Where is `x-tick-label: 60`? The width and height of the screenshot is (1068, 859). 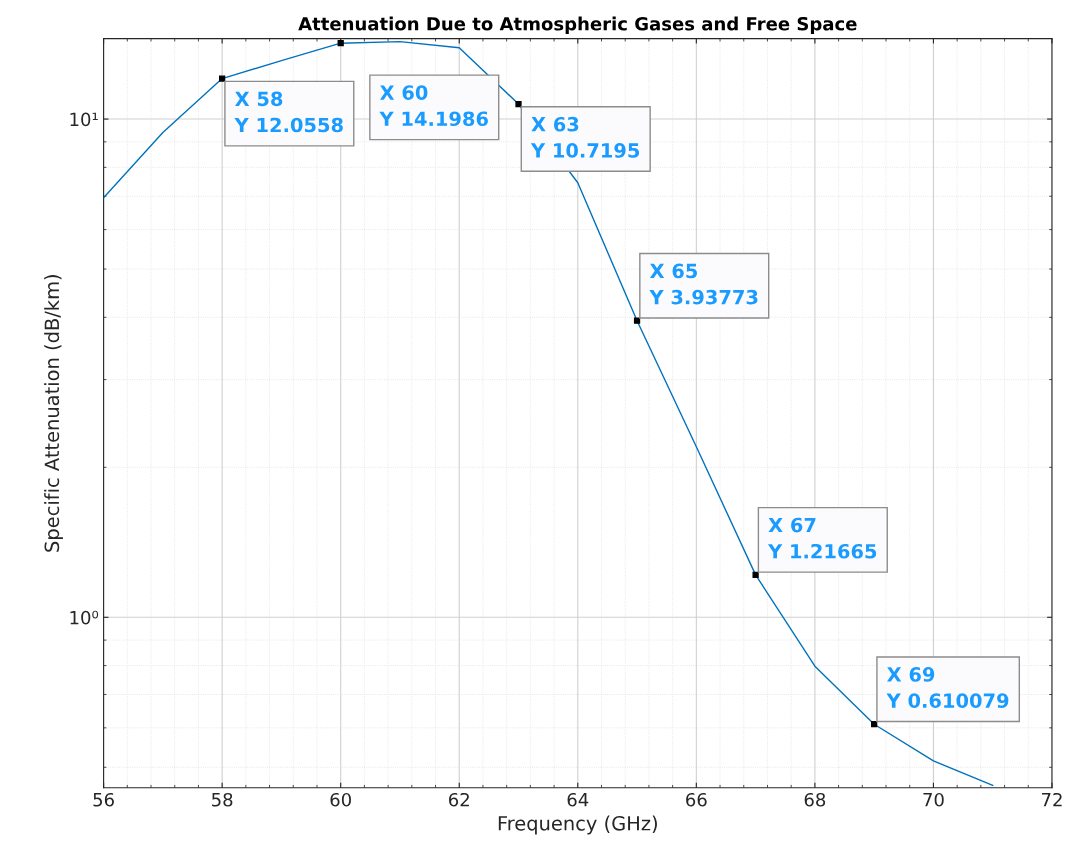 x-tick-label: 60 is located at coordinates (340, 799).